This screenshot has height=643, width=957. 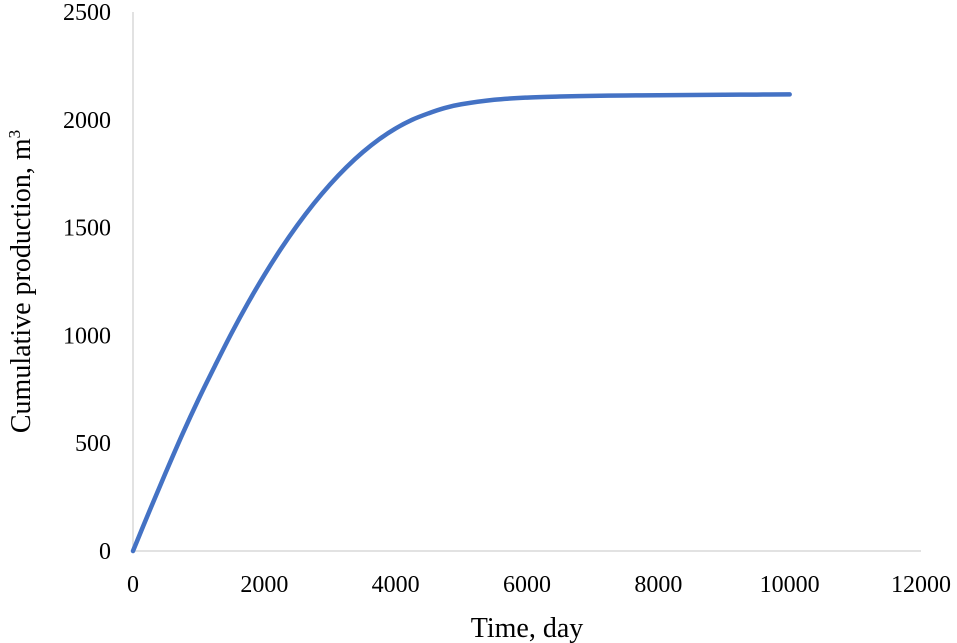 What do you see at coordinates (87, 229) in the screenshot?
I see `y-tick-label: 1500` at bounding box center [87, 229].